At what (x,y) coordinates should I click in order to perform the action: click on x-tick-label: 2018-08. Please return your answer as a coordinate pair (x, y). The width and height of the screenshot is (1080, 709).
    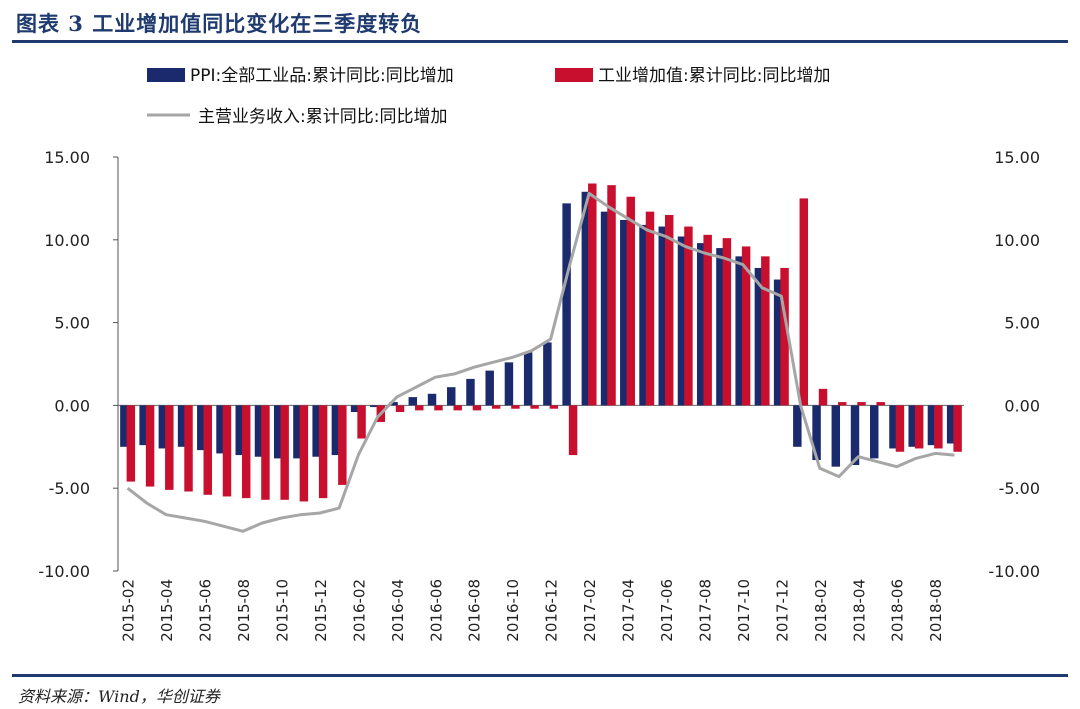
    Looking at the image, I should click on (936, 610).